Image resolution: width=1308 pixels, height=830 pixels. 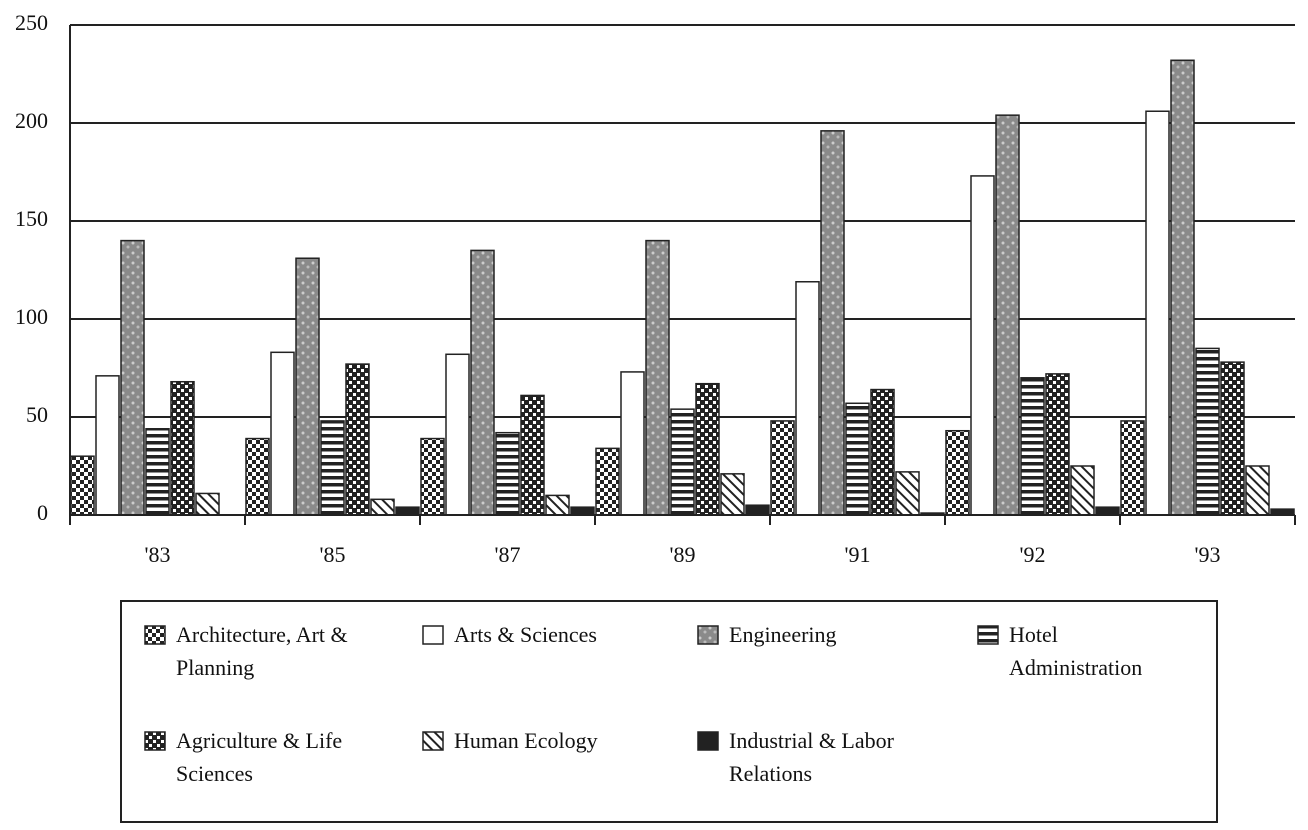 I want to click on legend-label: Arts & Sciences, so click(x=525, y=634).